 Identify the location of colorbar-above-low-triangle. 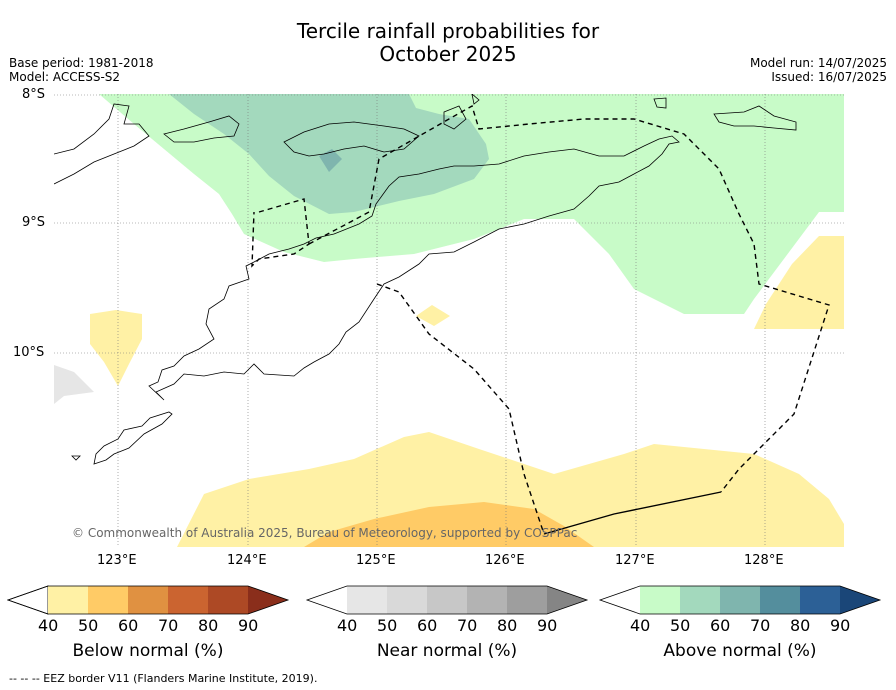
(620, 600).